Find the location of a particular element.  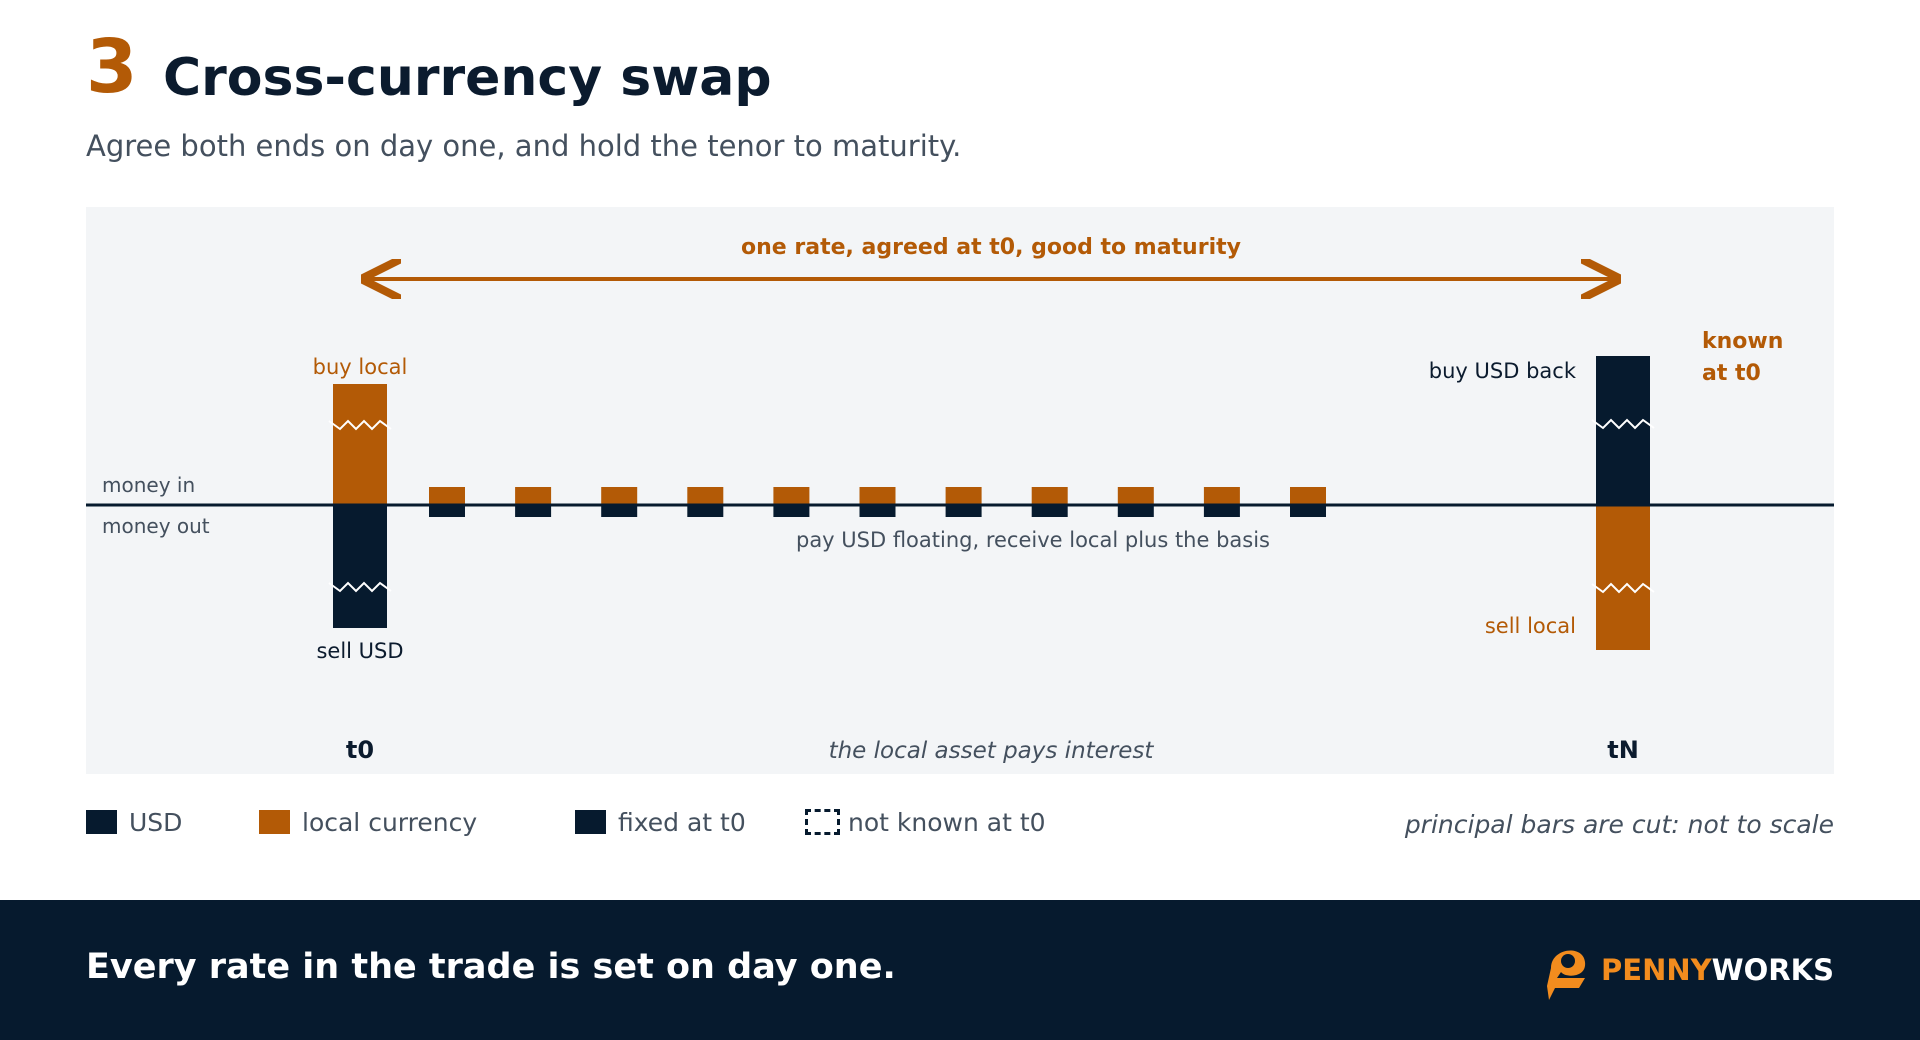

brand-logo: PENNYWORKS is located at coordinates (1688, 970).